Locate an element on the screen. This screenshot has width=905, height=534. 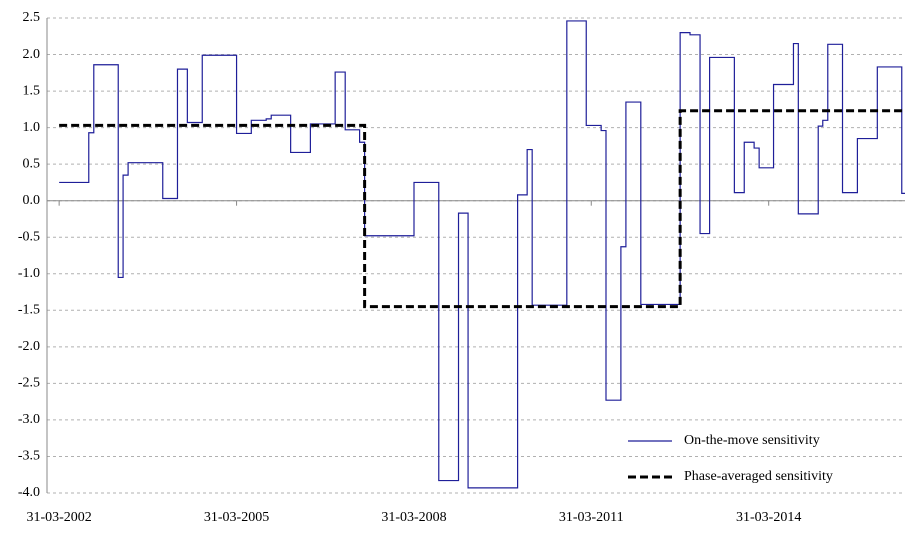
y-tick-label: -1.0 is located at coordinates (29, 273).